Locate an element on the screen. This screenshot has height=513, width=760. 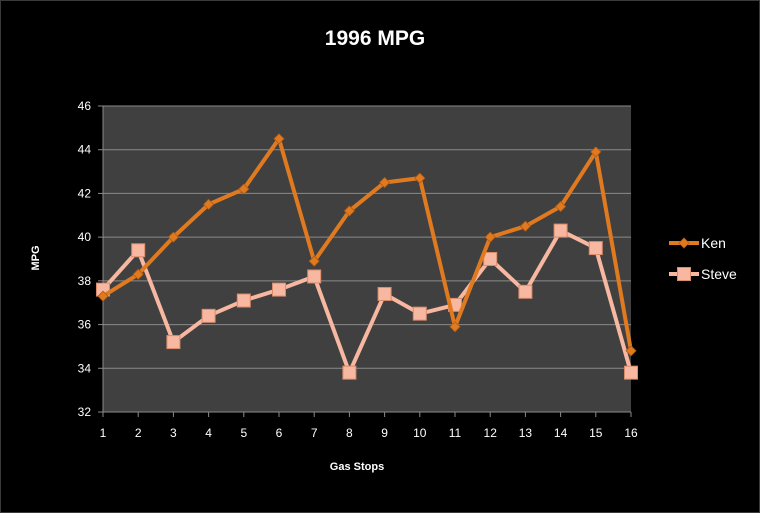
y-axis-label: MPG is located at coordinates (36, 257).